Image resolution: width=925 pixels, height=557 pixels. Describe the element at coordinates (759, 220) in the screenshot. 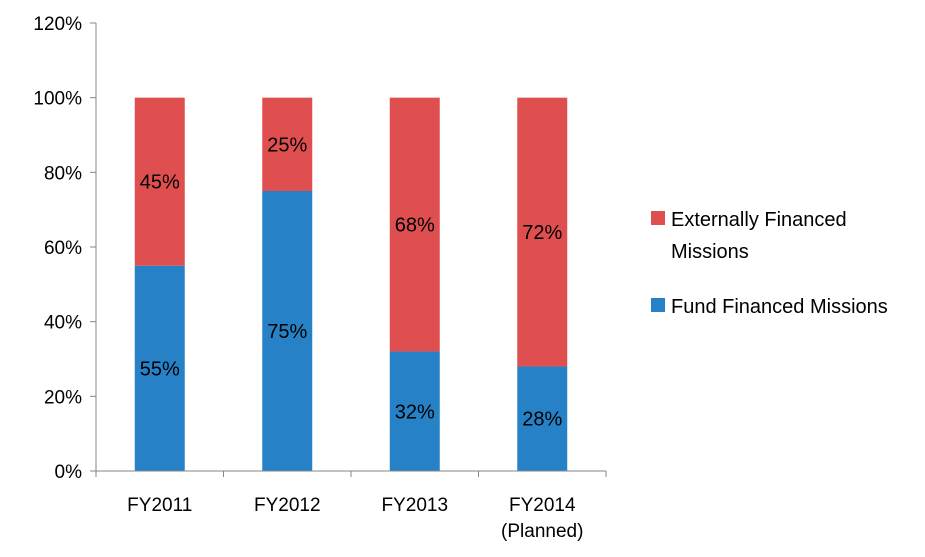

I see `legend-label-external-line-0: Externally Financed` at that location.